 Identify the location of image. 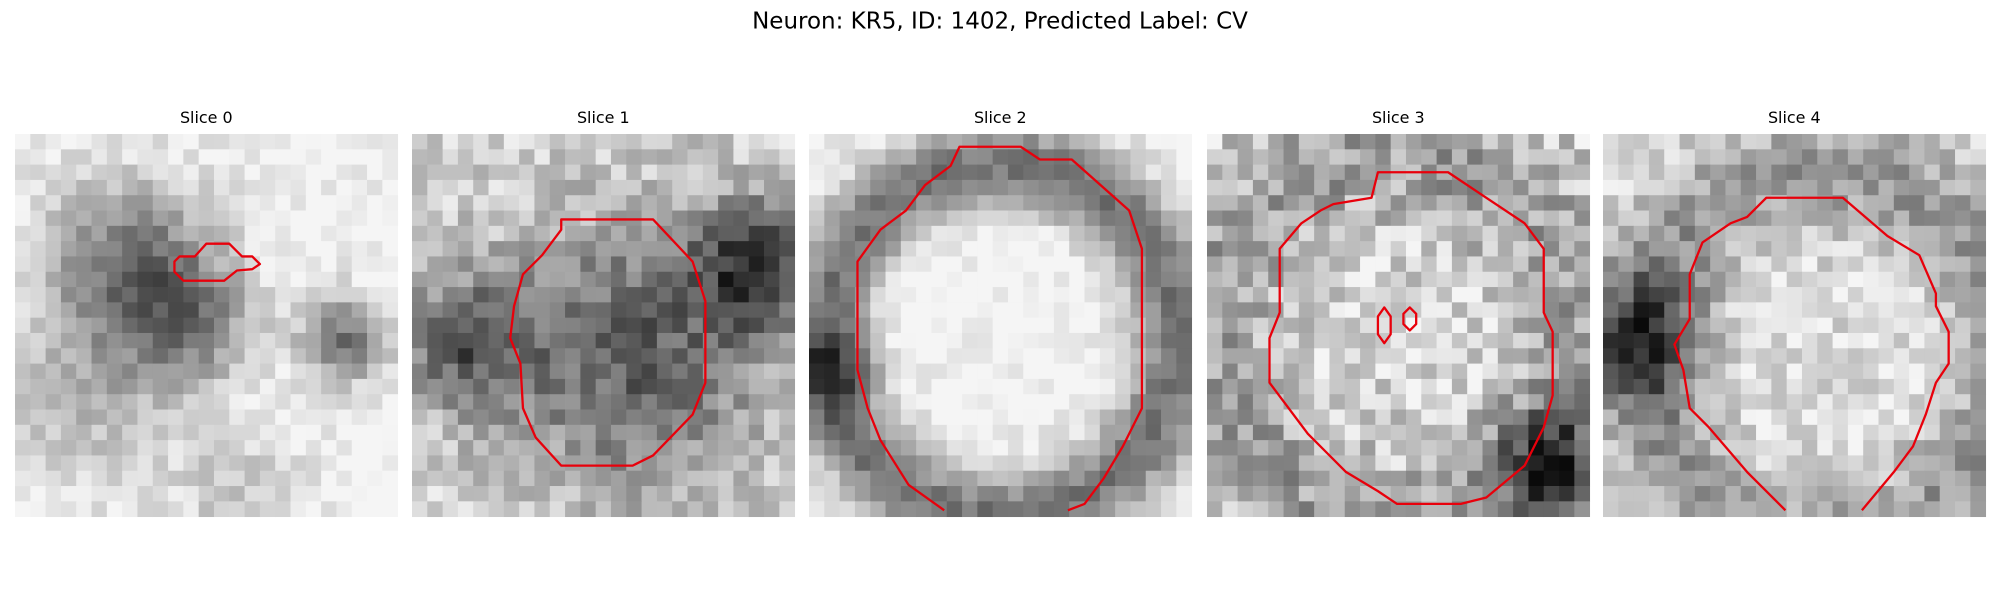
(1795, 326).